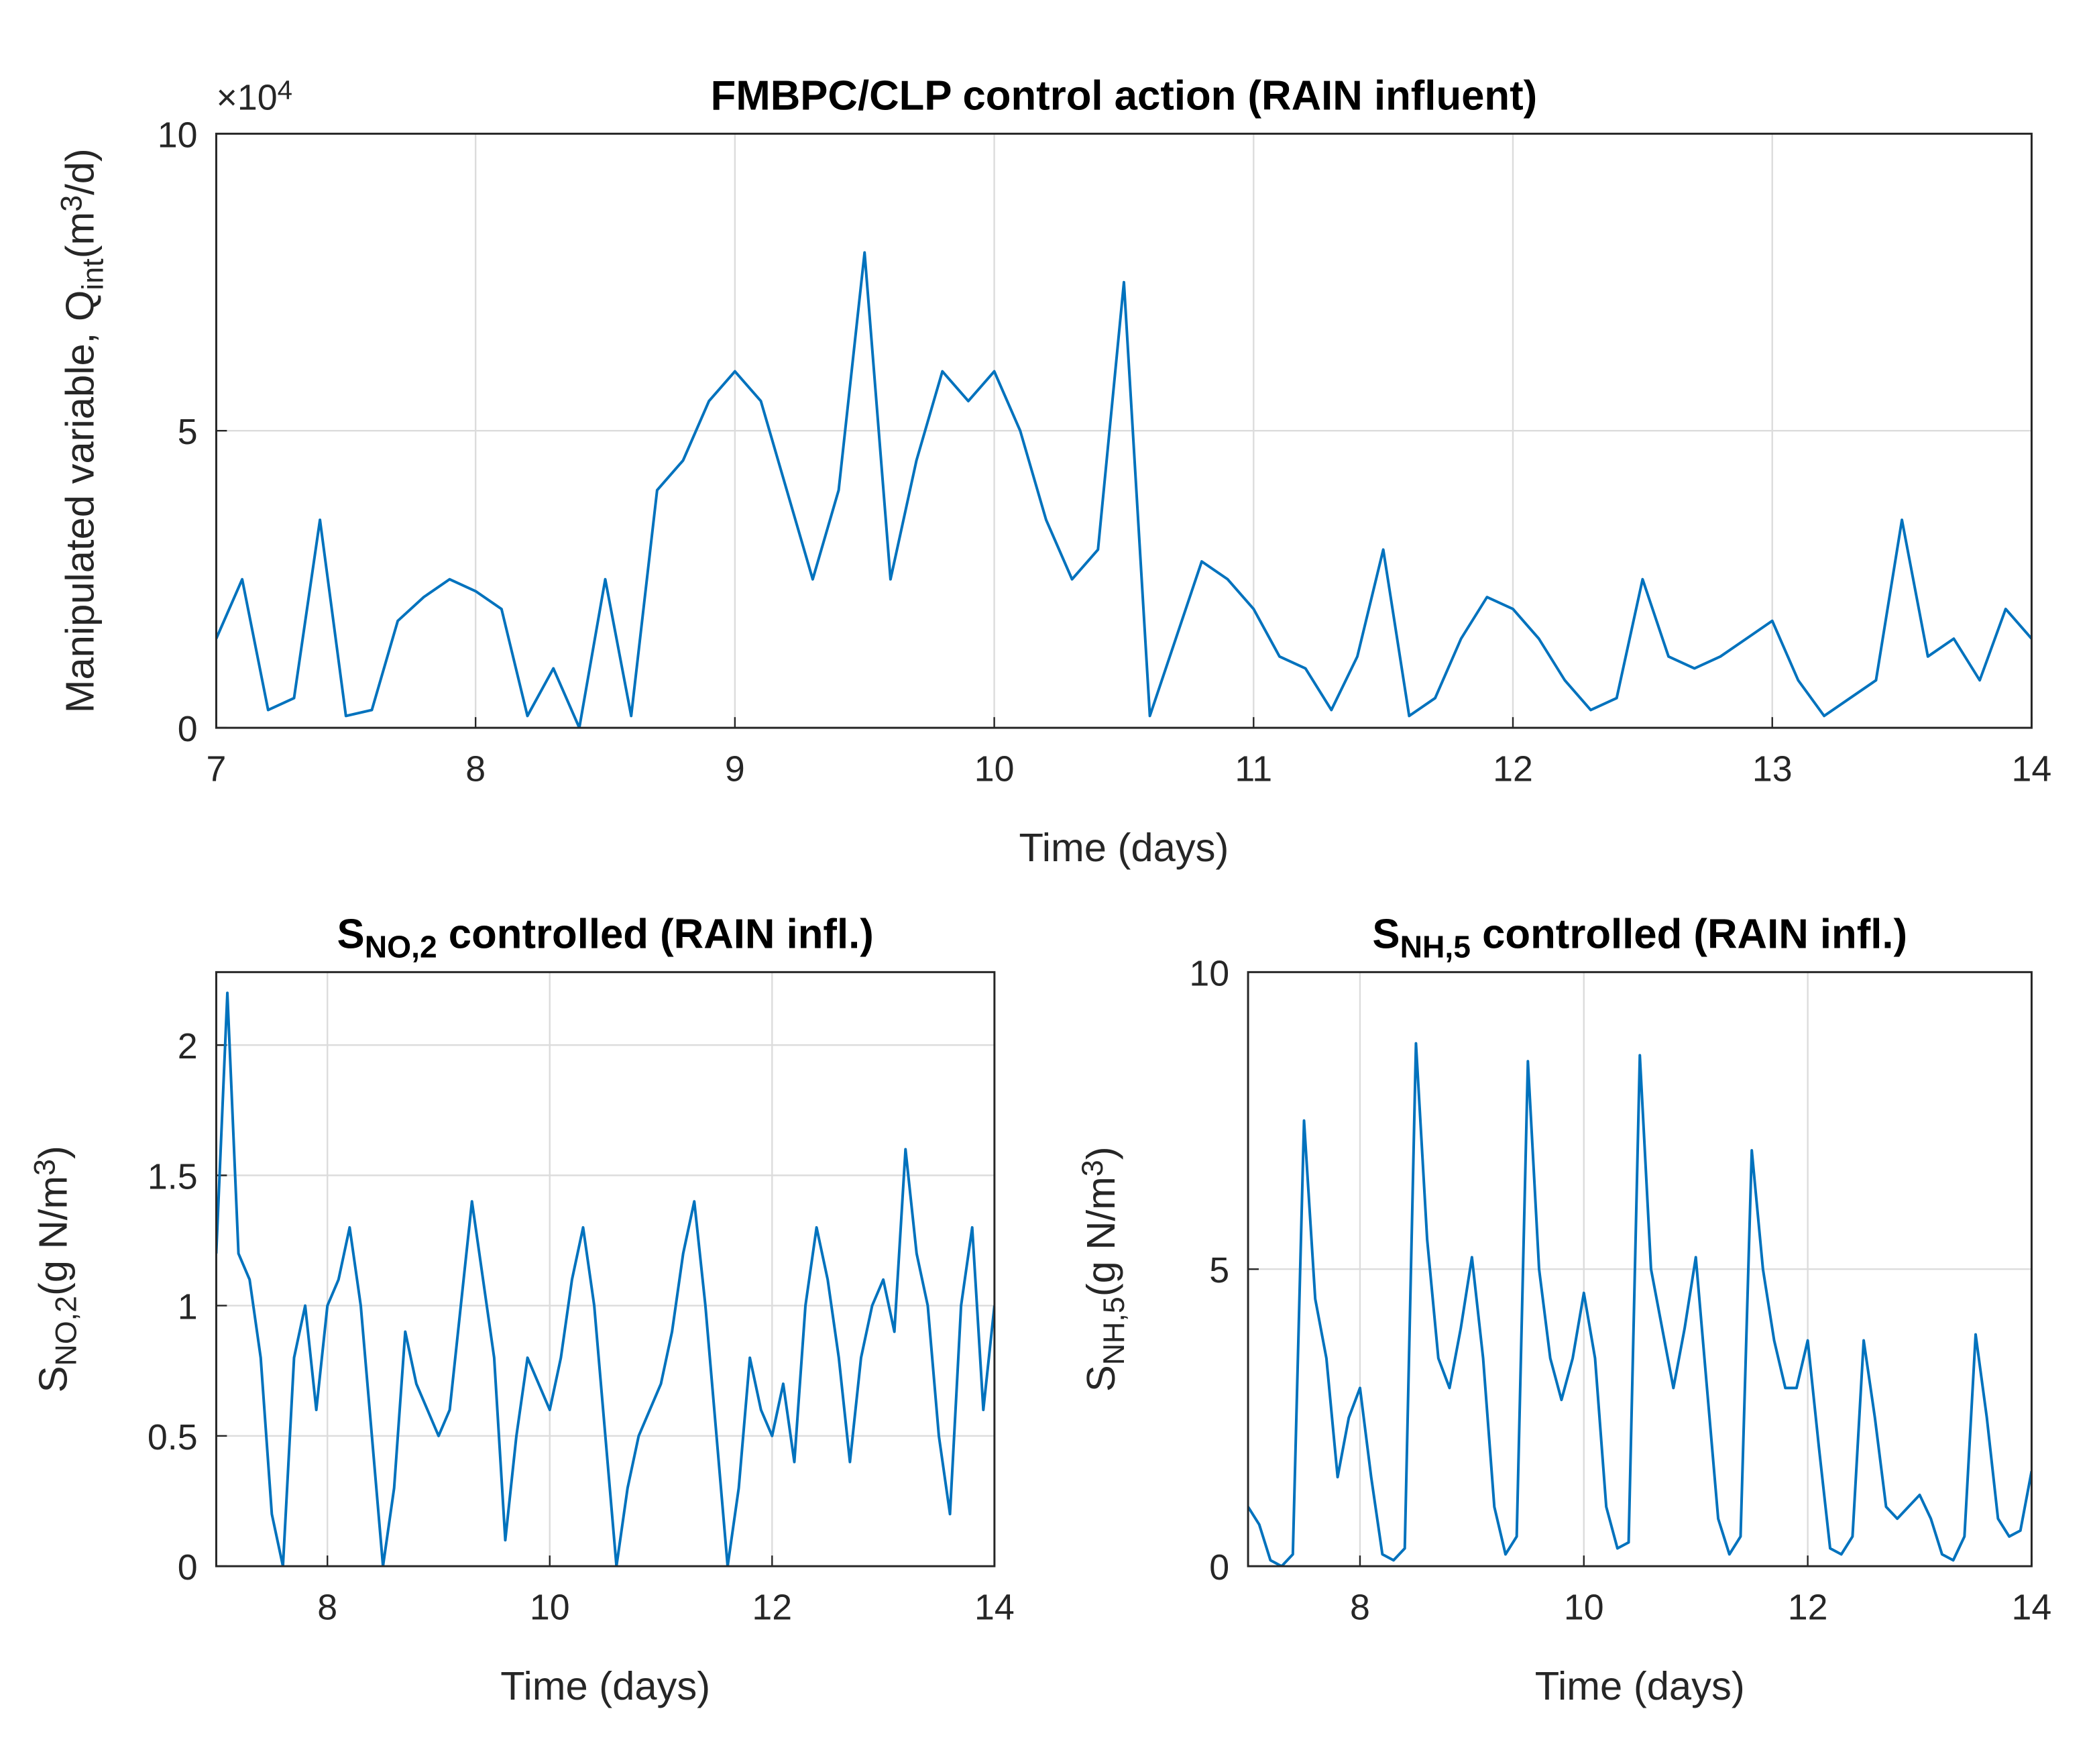  What do you see at coordinates (173, 1177) in the screenshot?
I see `y-tick-label: 1.5` at bounding box center [173, 1177].